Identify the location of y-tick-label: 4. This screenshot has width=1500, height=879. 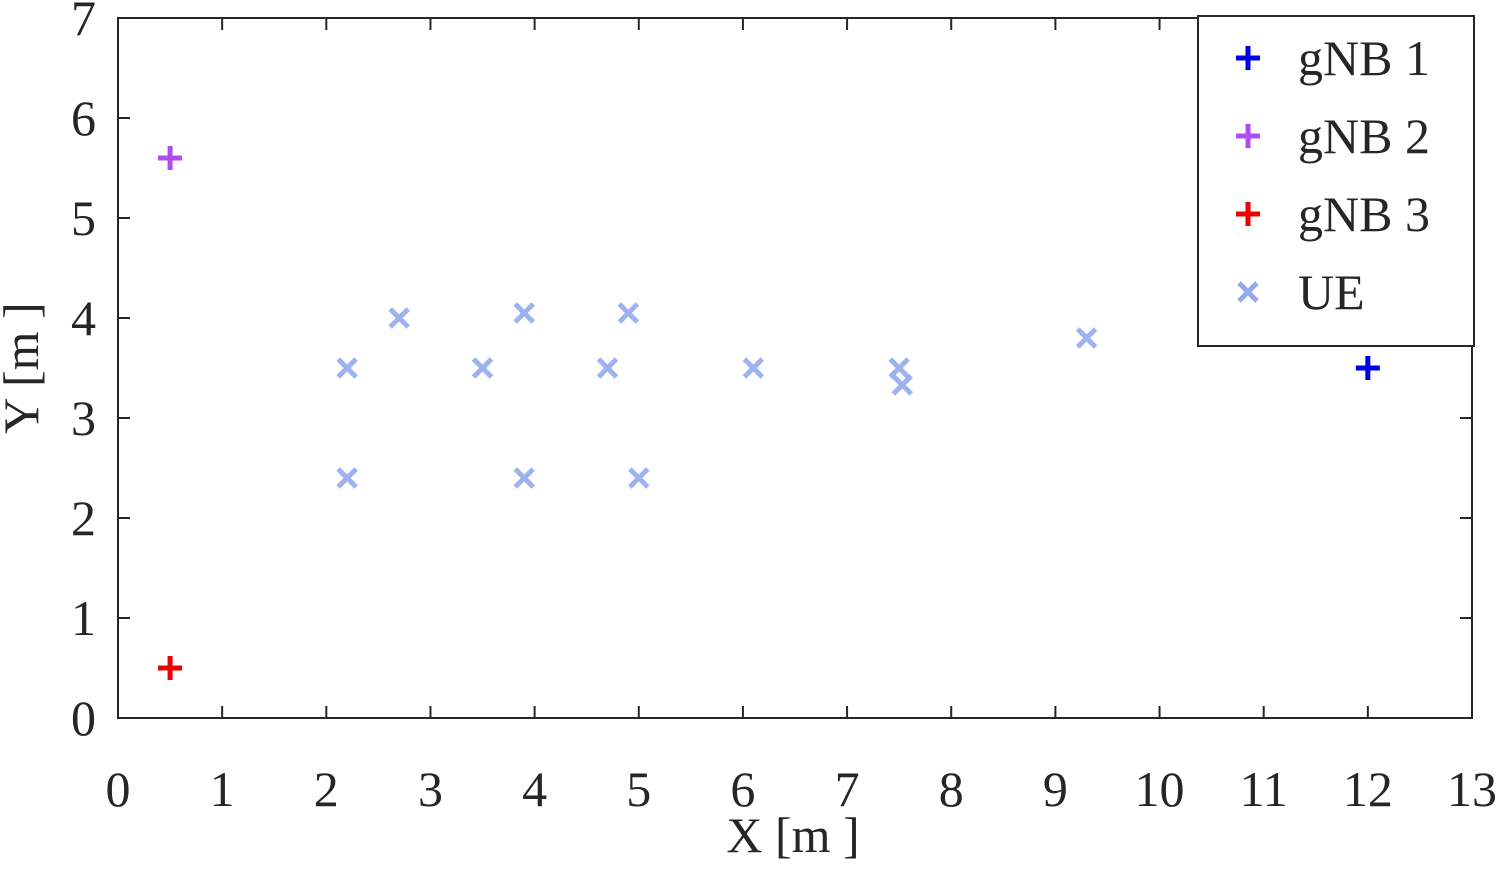
(83, 318).